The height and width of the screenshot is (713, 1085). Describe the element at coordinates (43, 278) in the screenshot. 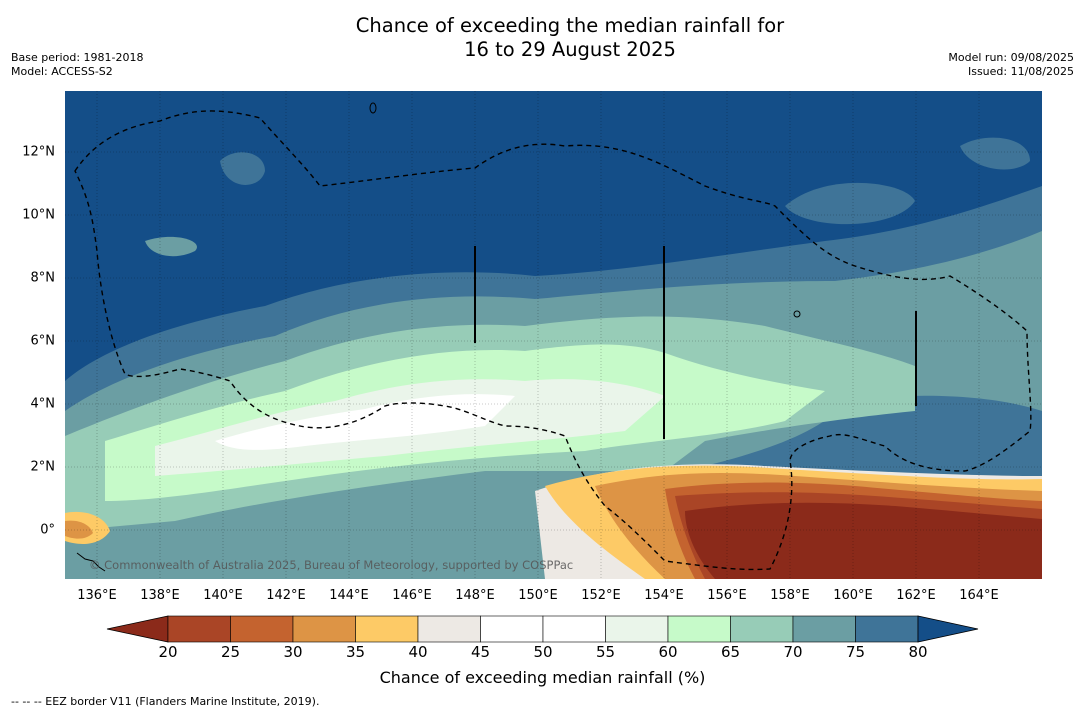

I see `y-tick-8n: 8°N` at that location.